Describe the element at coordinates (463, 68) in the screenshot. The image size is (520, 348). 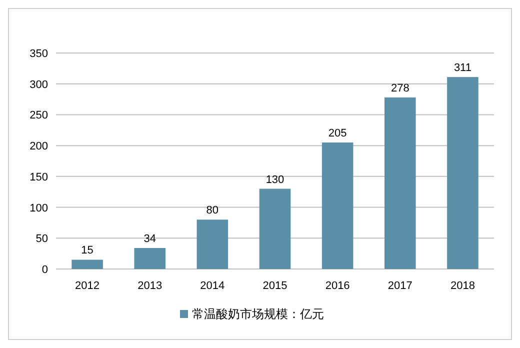
I see `data-label: 311` at that location.